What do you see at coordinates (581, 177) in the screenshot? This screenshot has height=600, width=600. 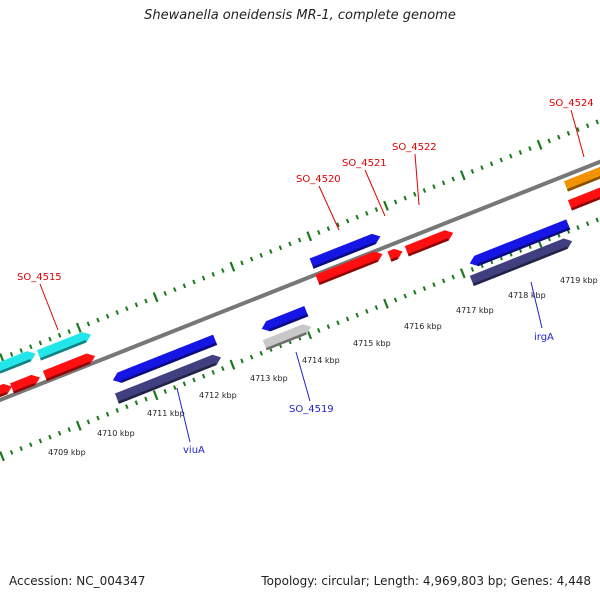 I see `gene-orange-SO4524` at bounding box center [581, 177].